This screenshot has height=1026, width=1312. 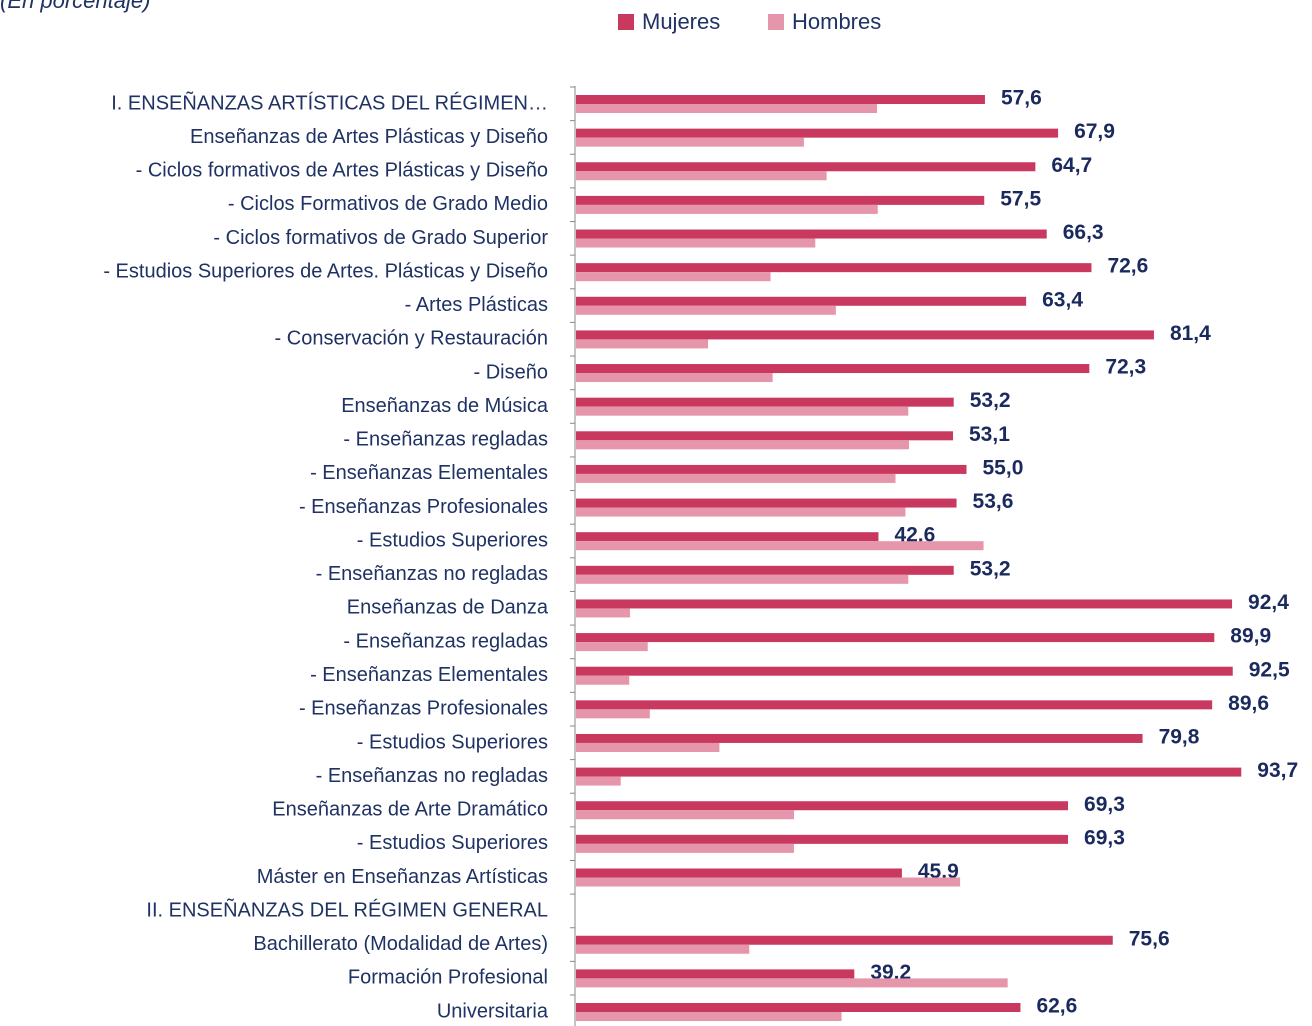 I want to click on value-label: 67,9, so click(x=1094, y=131).